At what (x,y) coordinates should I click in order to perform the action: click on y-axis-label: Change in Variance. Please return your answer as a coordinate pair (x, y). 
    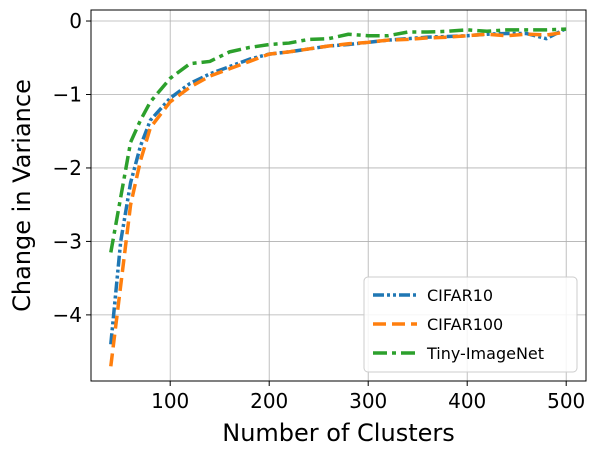
    Looking at the image, I should click on (22, 195).